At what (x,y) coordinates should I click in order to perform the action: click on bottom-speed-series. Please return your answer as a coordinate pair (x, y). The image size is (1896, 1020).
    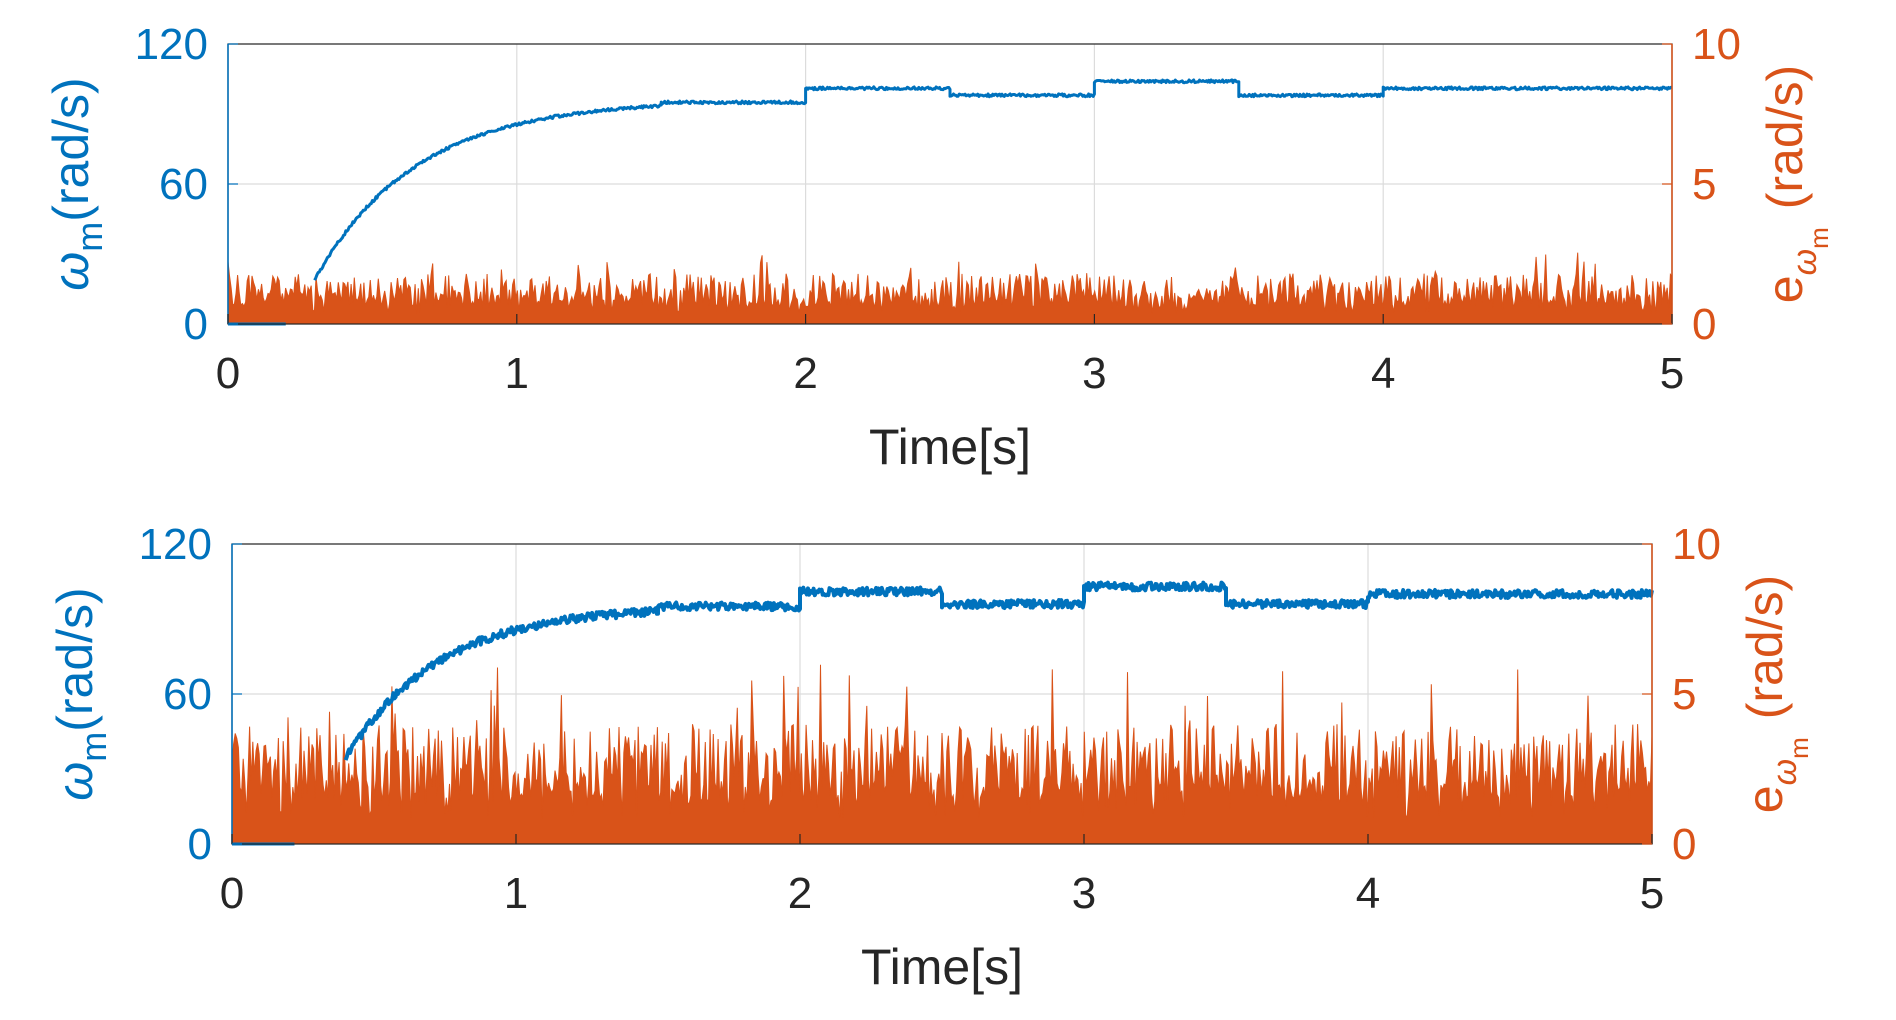
    Looking at the image, I should click on (998, 670).